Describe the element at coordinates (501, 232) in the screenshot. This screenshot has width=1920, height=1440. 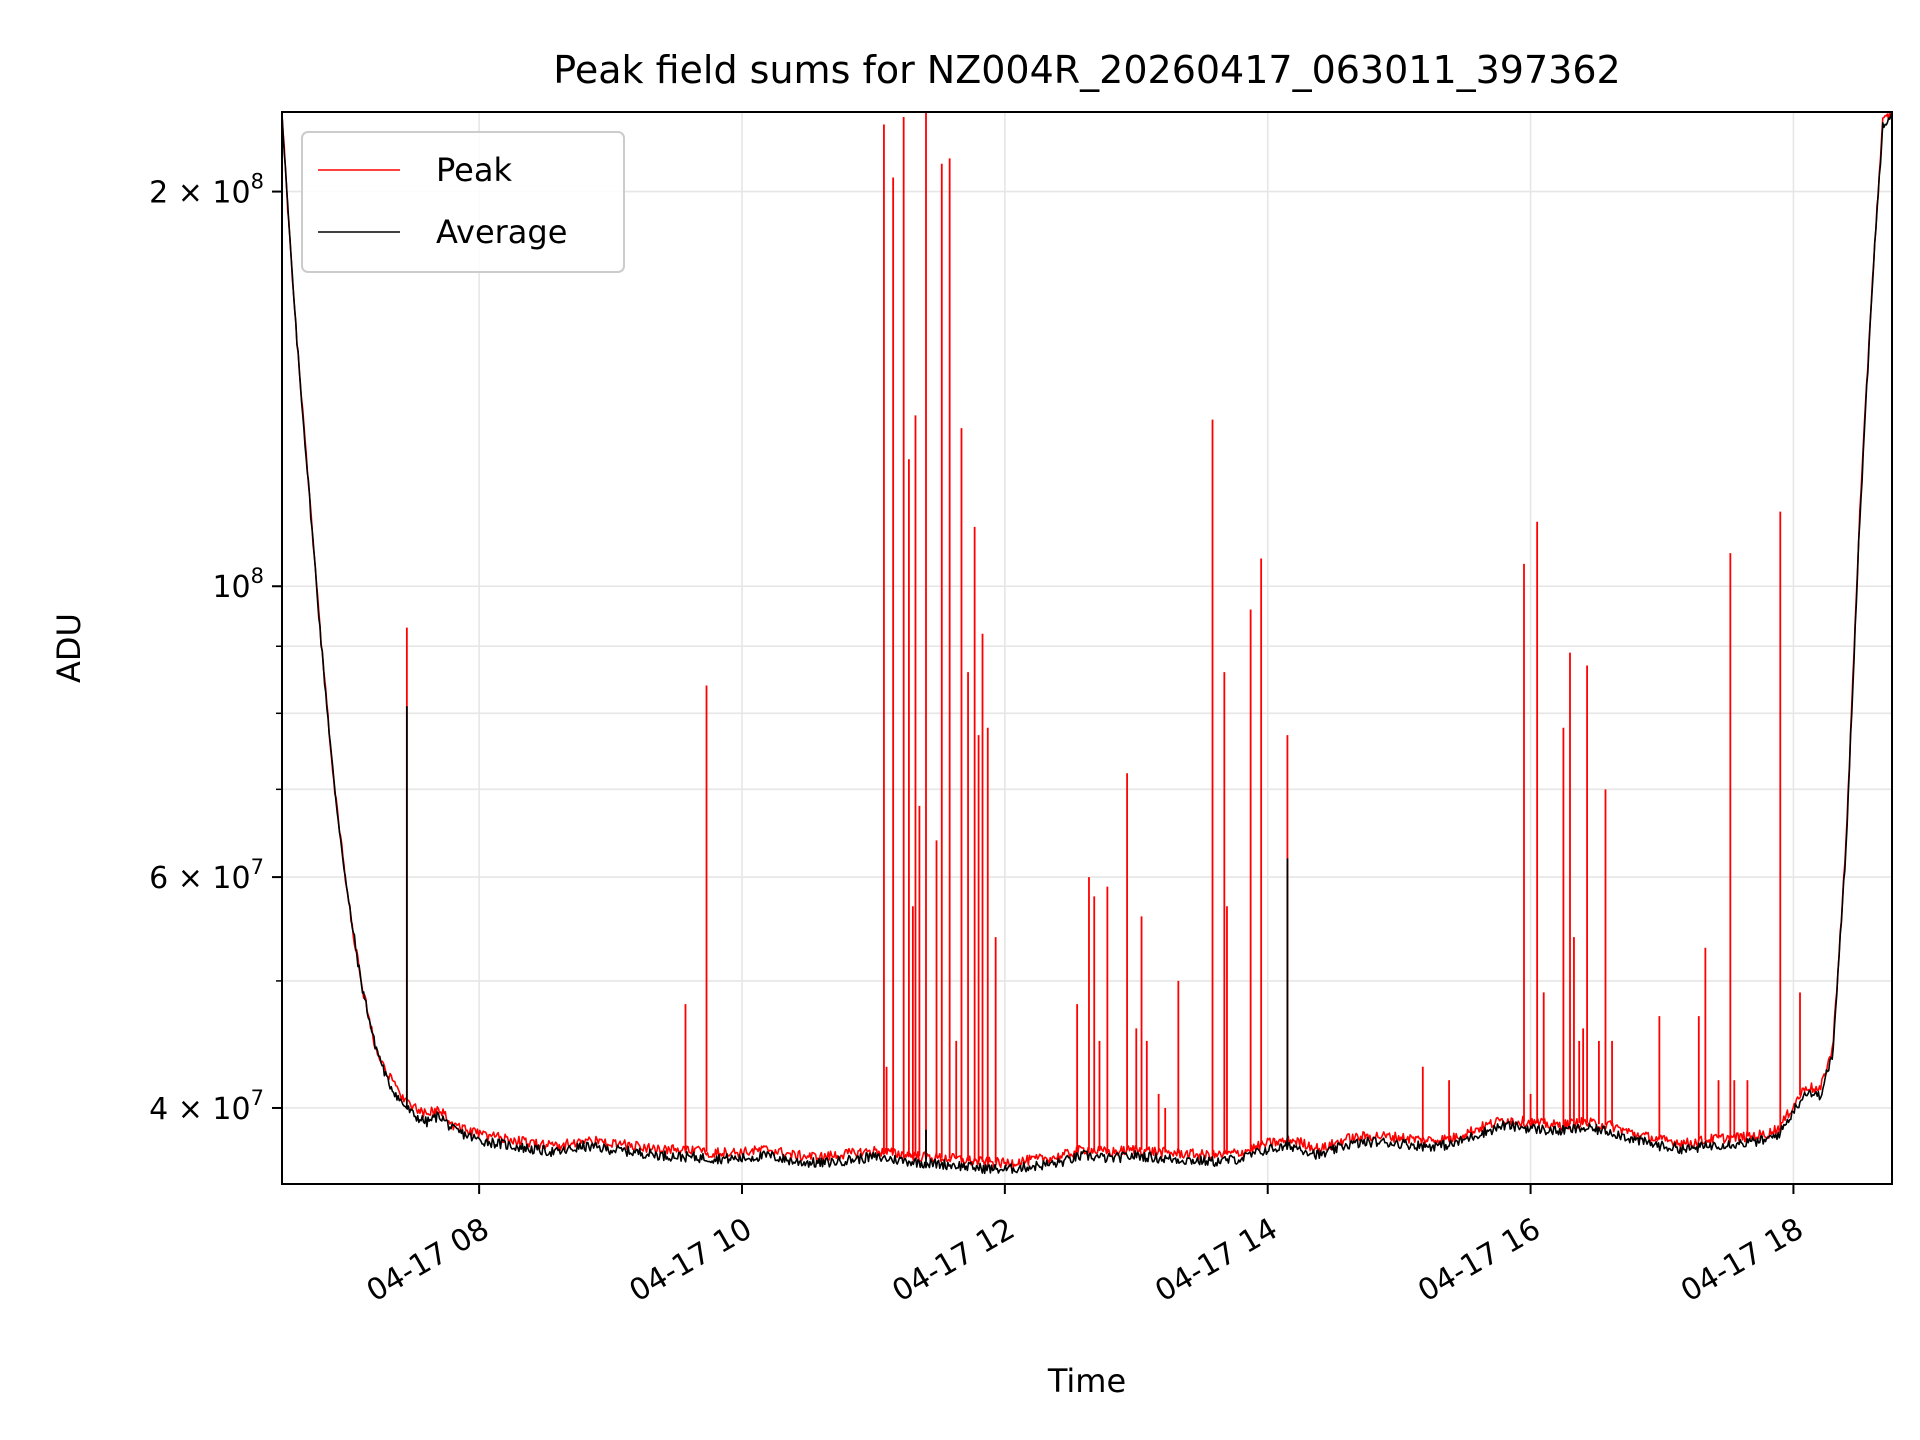
I see `legend-label-average: Average` at that location.